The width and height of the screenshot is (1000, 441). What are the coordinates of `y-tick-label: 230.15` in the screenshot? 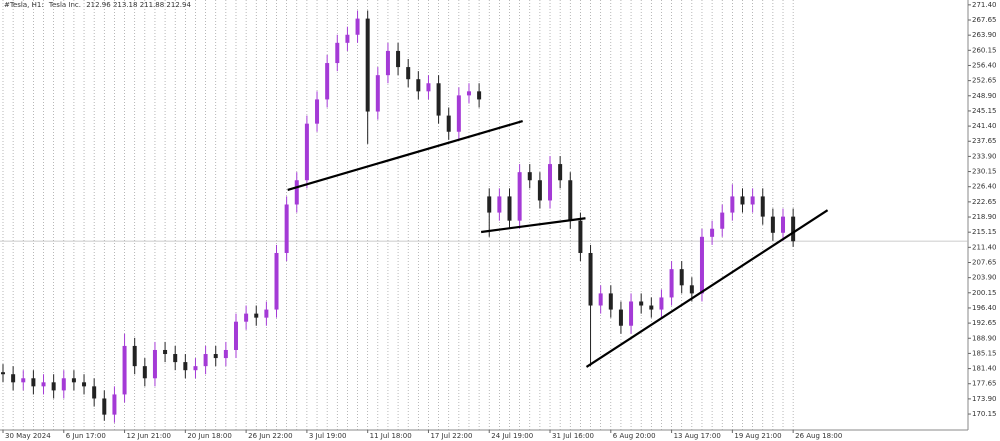 It's located at (984, 172).